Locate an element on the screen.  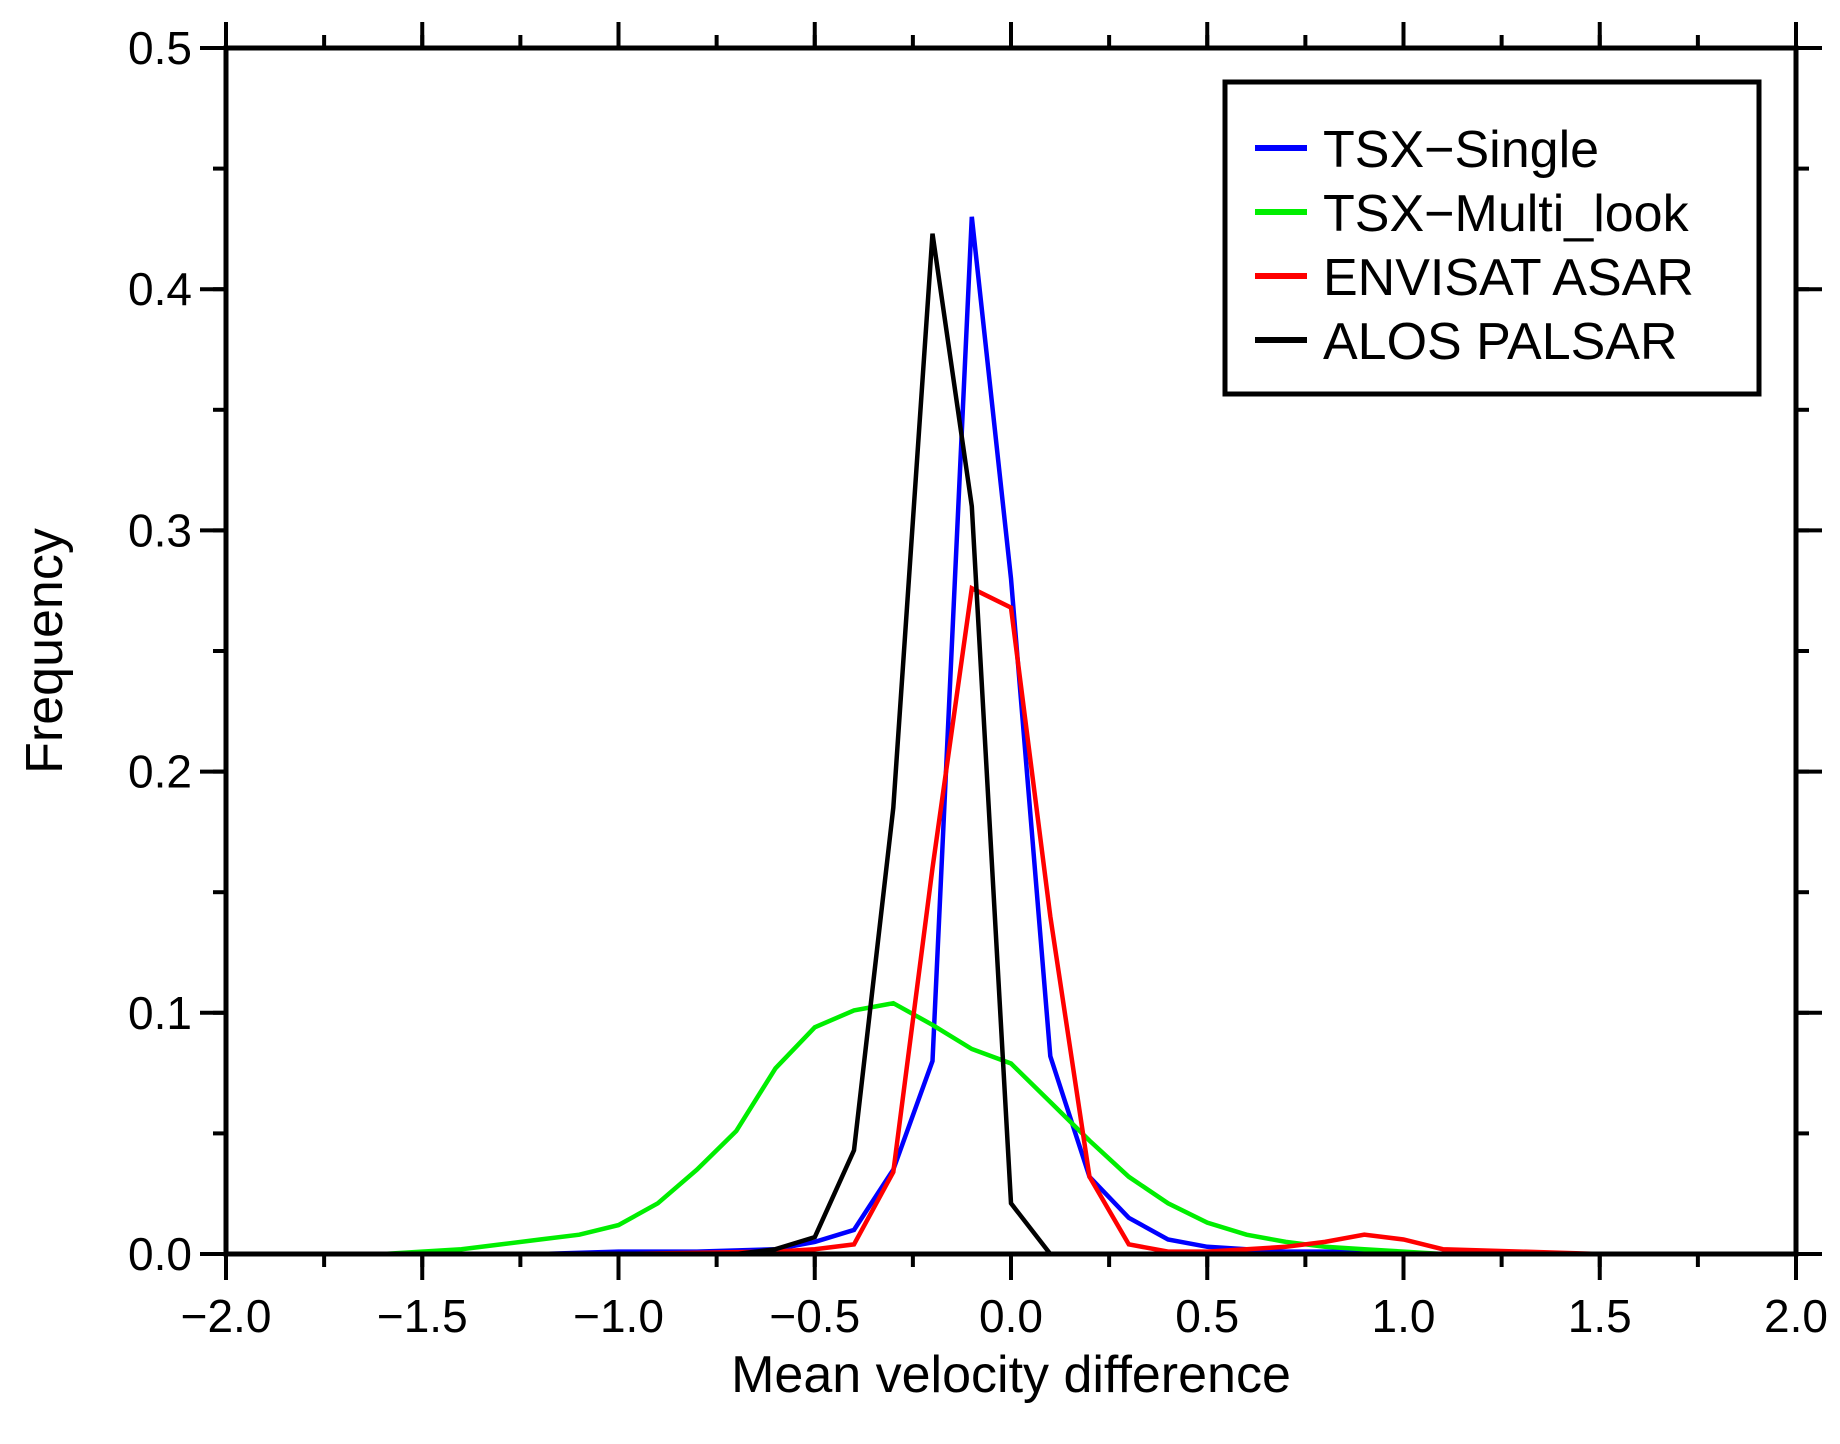
legend-label: TSX−Multi_look is located at coordinates (1506, 214).